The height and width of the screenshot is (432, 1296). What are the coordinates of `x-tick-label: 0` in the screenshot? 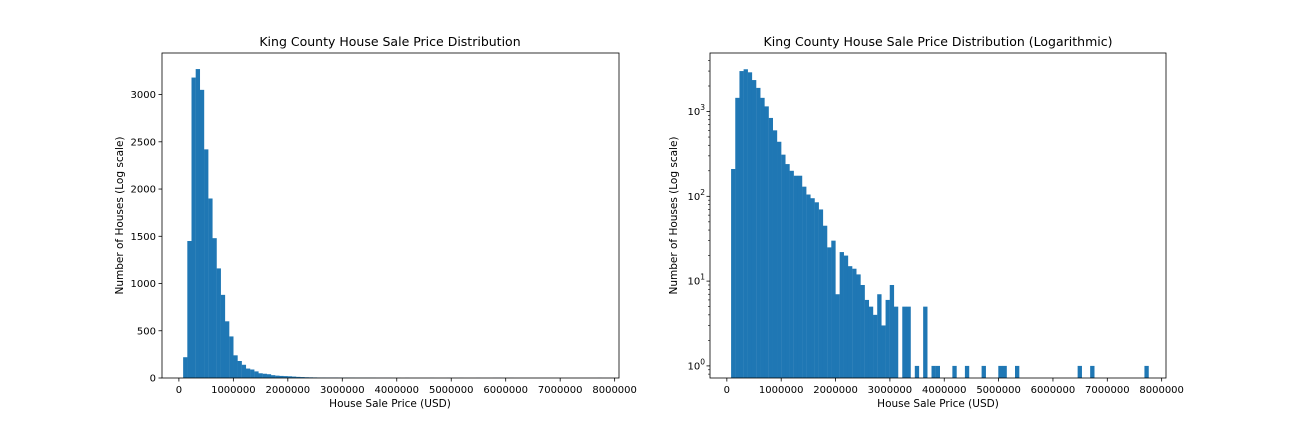 It's located at (179, 390).